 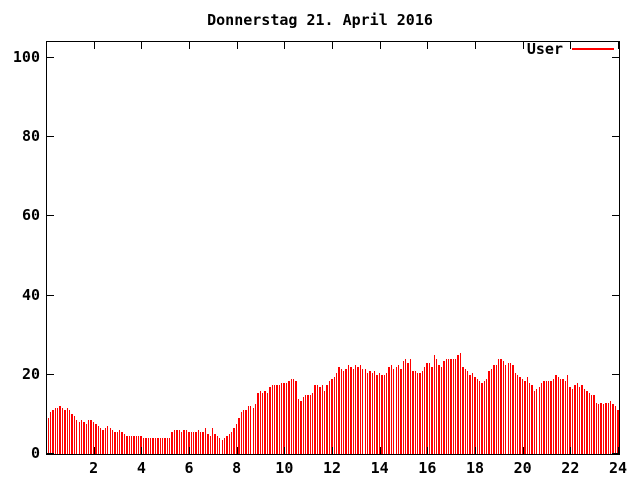 What do you see at coordinates (30, 294) in the screenshot?
I see `y-axis-label: 40` at bounding box center [30, 294].